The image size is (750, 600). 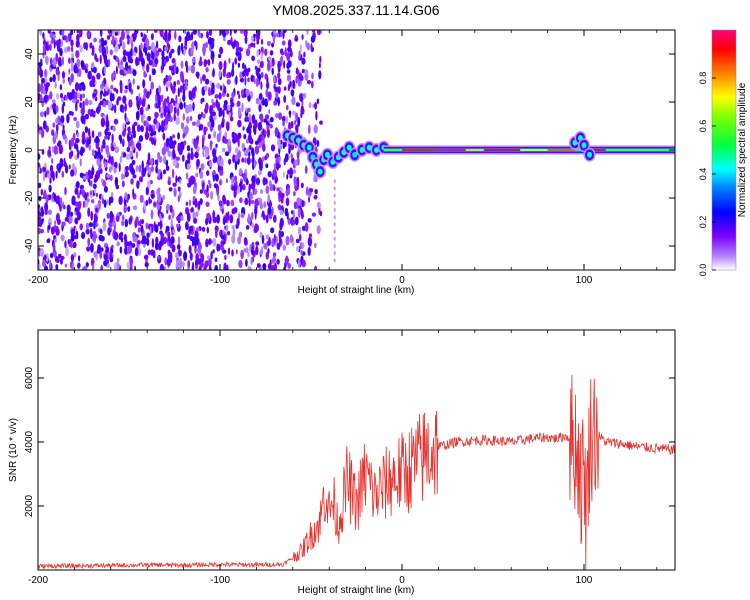 I want to click on heatmap-band, so click(x=596, y=150).